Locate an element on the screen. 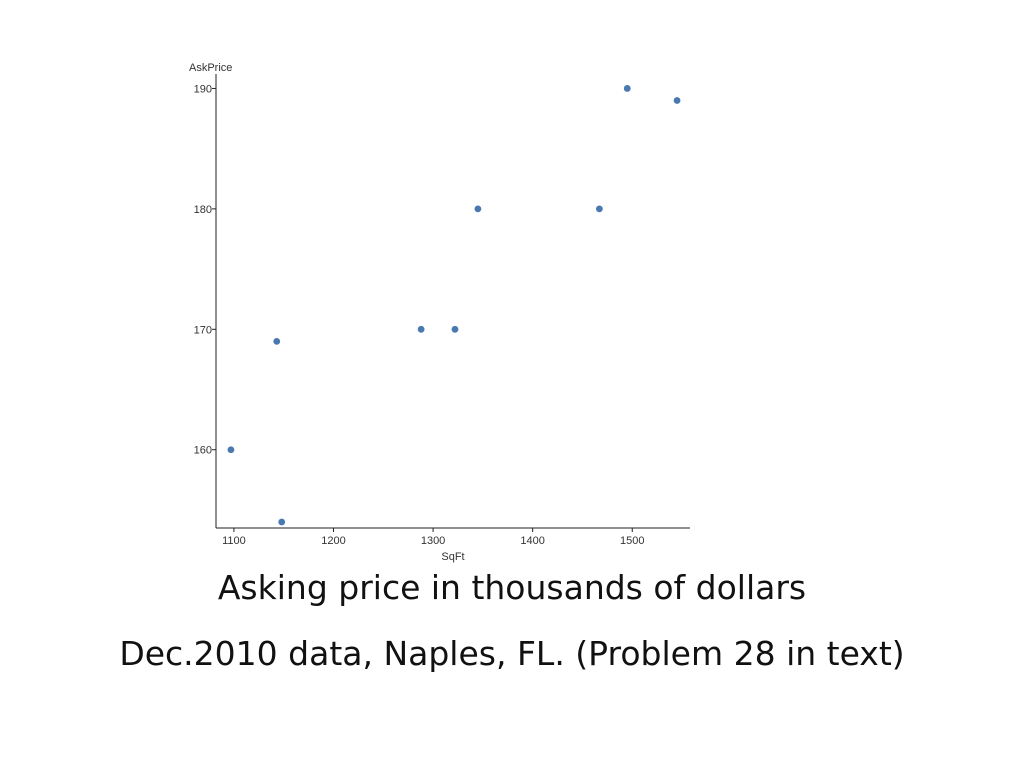  x-tick-label: 1400 is located at coordinates (532, 541).